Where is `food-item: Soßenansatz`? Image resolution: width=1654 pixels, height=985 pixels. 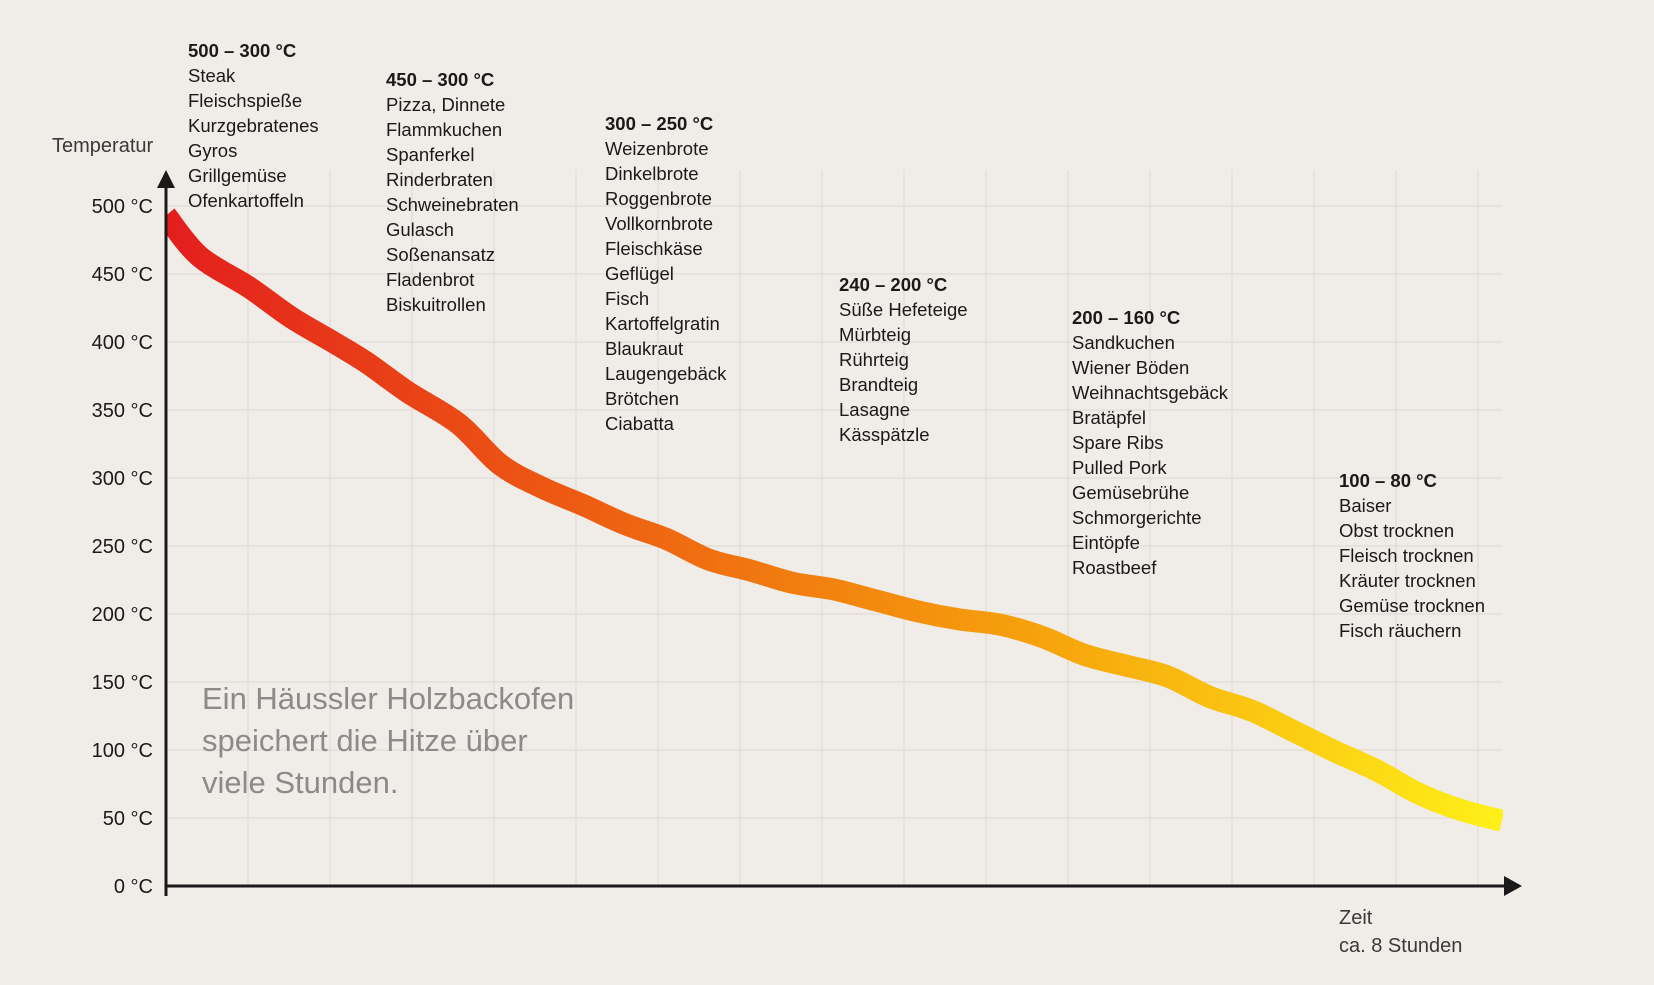 food-item: Soßenansatz is located at coordinates (441, 254).